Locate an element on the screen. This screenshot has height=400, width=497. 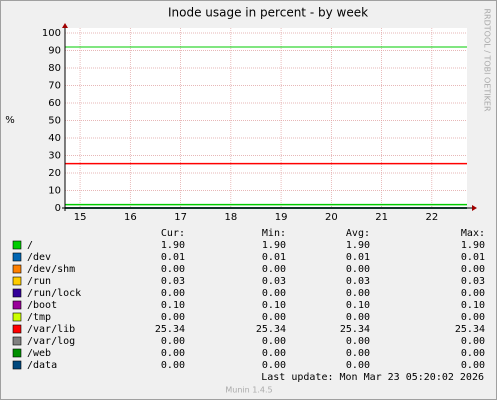
x-tick-label: 19 is located at coordinates (281, 217).